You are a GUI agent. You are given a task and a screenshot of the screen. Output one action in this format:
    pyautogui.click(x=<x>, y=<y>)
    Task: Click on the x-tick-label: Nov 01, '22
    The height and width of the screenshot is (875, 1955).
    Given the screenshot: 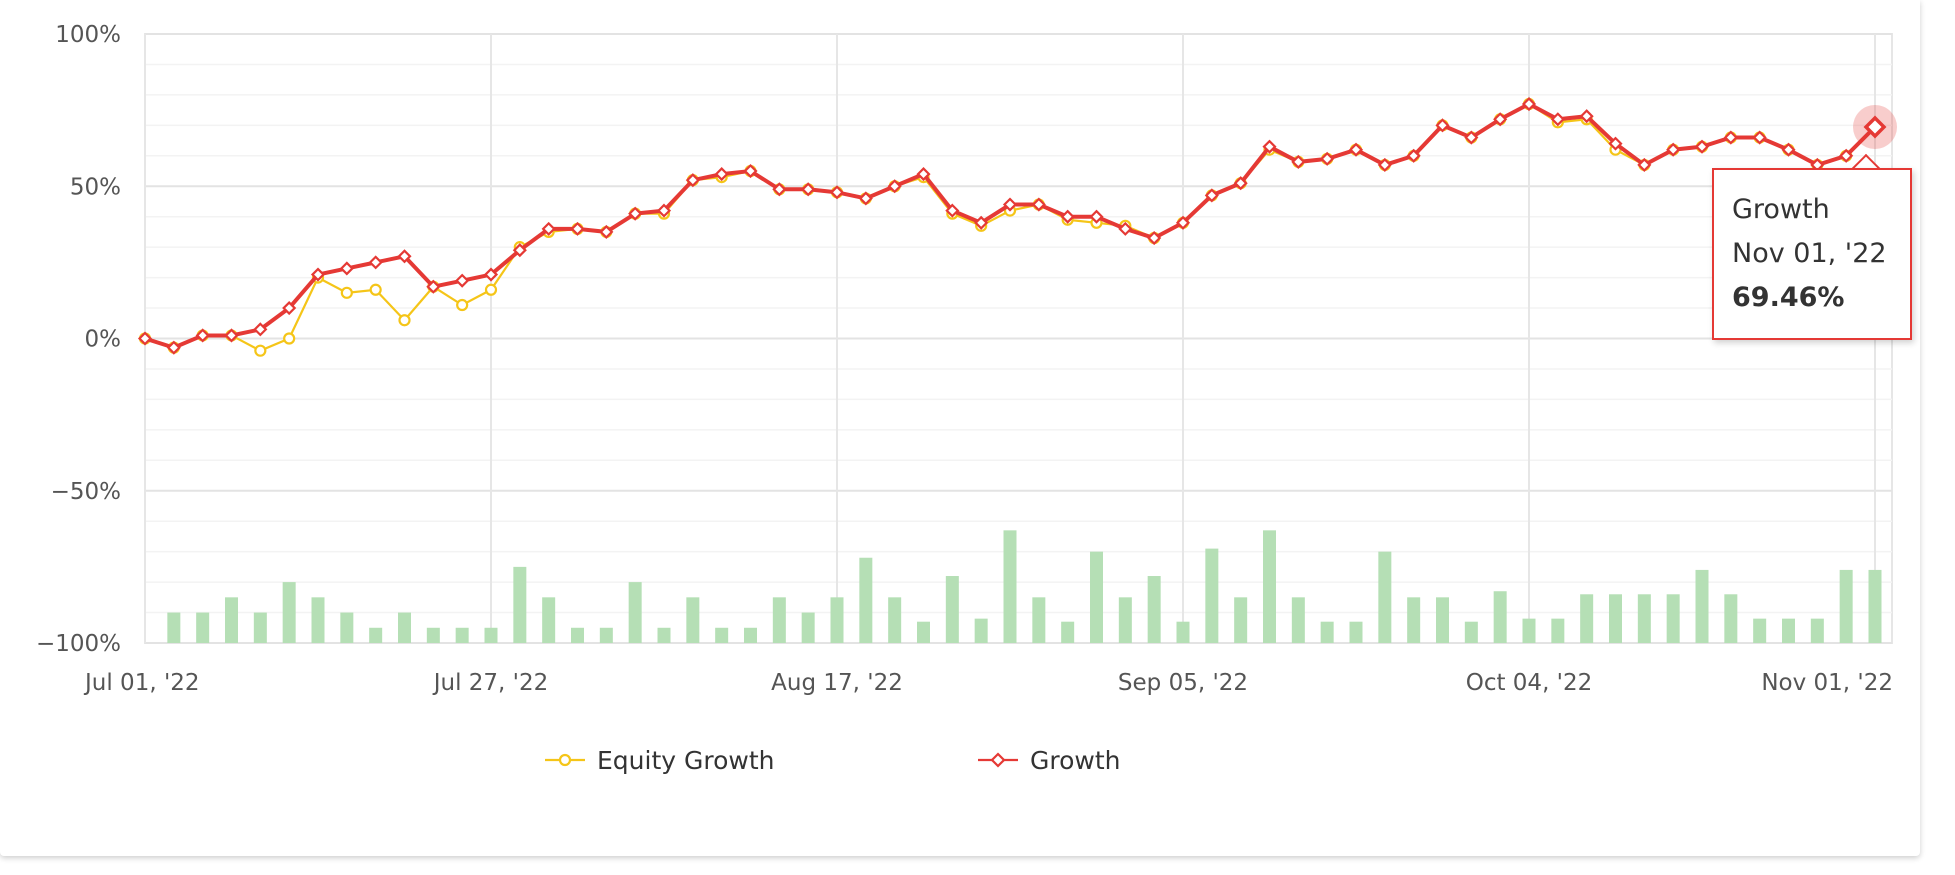 What is the action you would take?
    pyautogui.click(x=1827, y=683)
    